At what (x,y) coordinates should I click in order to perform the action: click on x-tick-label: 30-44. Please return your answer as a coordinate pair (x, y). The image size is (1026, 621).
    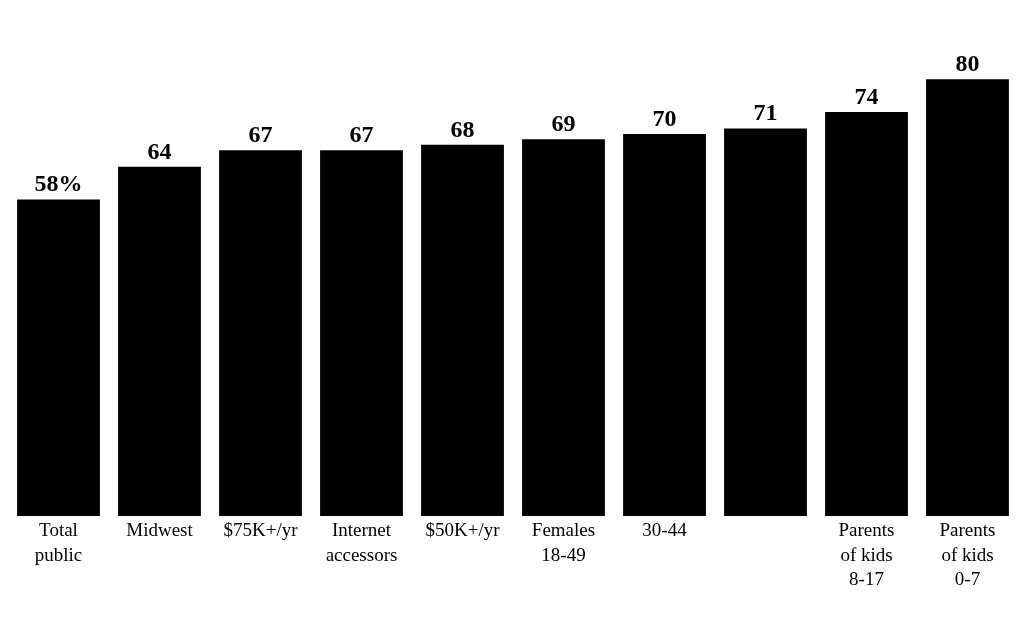
    Looking at the image, I should click on (665, 529).